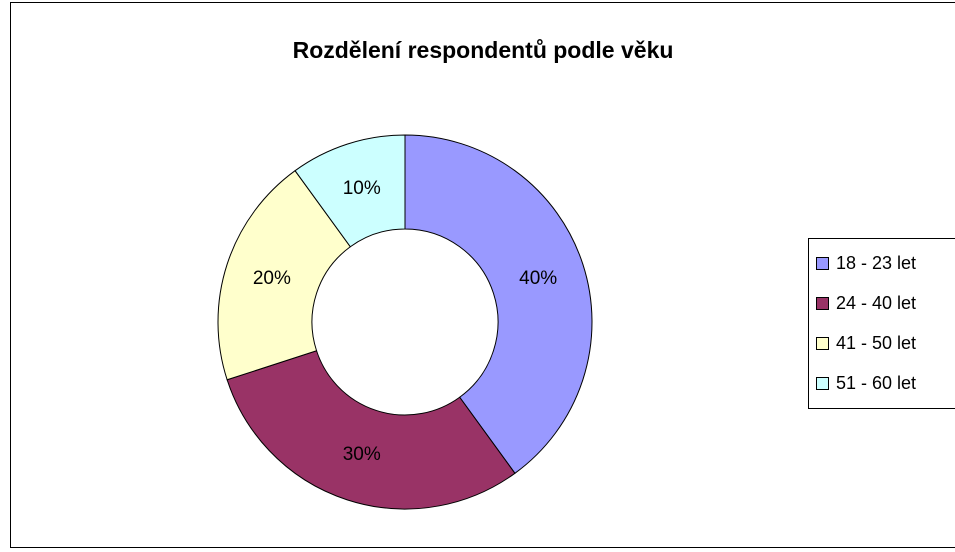 This screenshot has height=552, width=955. I want to click on data-label: 30%, so click(362, 454).